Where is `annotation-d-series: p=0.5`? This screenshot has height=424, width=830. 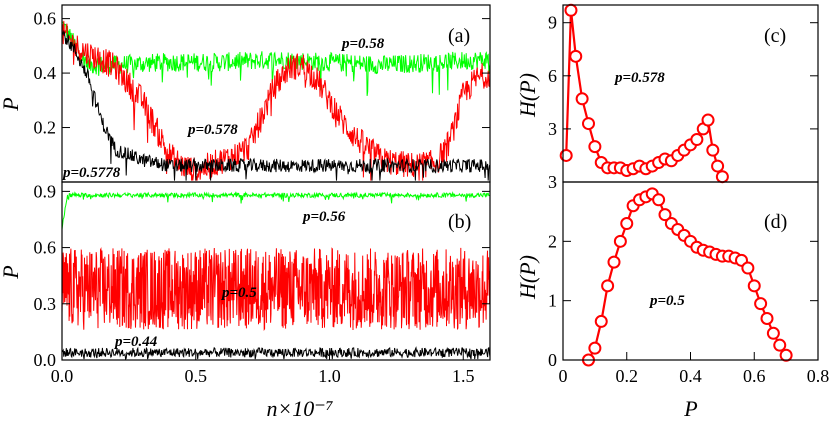
annotation-d-series: p=0.5 is located at coordinates (666, 301).